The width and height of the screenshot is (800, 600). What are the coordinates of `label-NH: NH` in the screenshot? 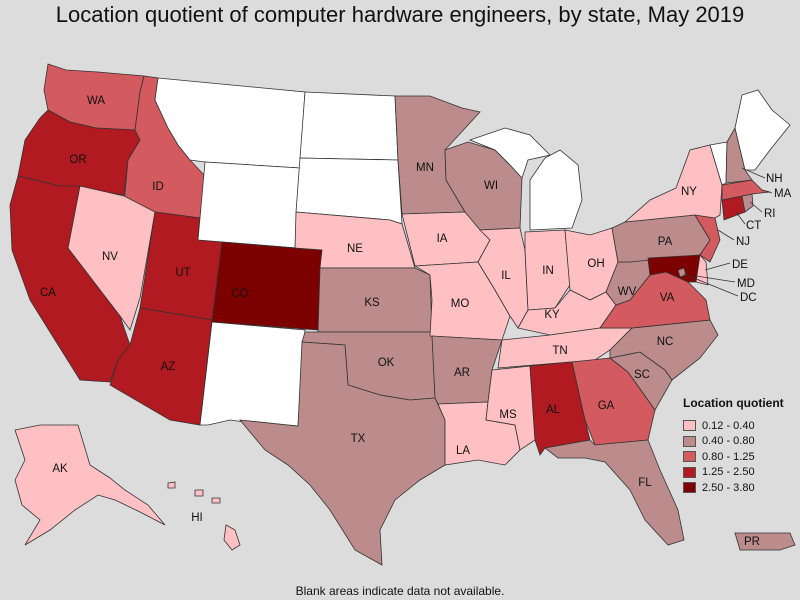 It's located at (774, 179).